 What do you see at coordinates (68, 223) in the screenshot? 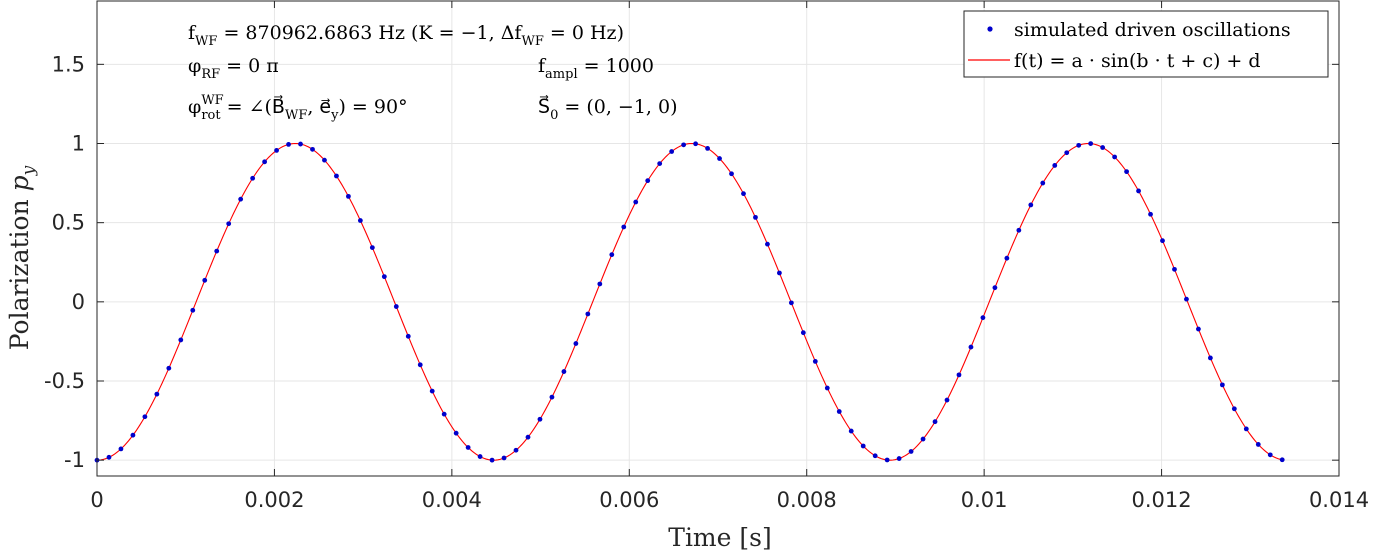
I see `y-tick-label: 0.5` at bounding box center [68, 223].